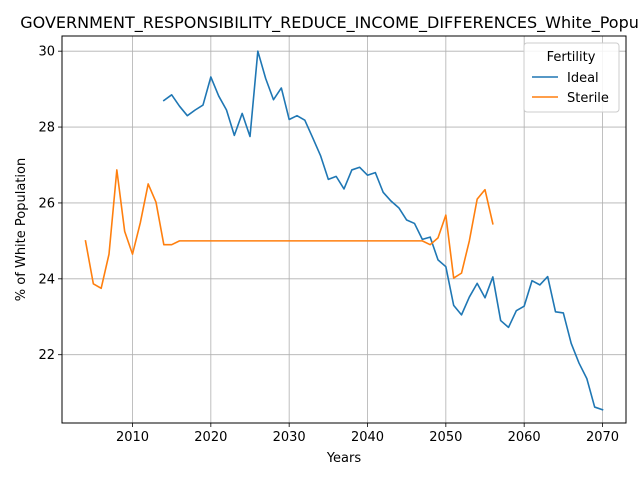 This screenshot has width=640, height=480. I want to click on x-tick-label: 2030, so click(289, 437).